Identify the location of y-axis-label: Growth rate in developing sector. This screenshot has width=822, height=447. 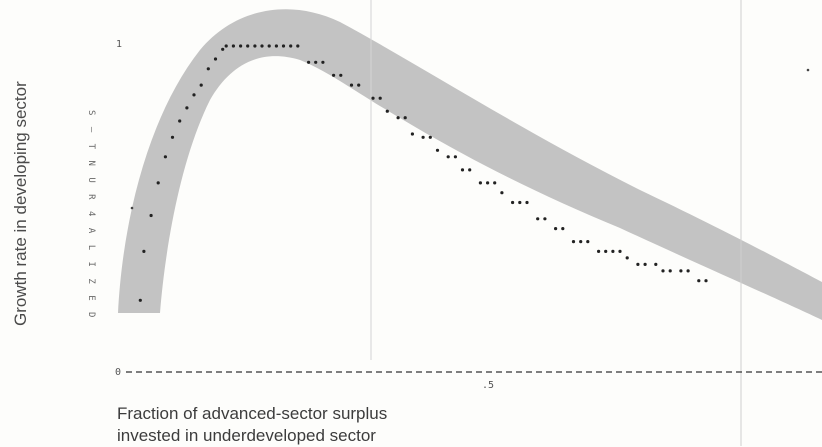
(20, 203).